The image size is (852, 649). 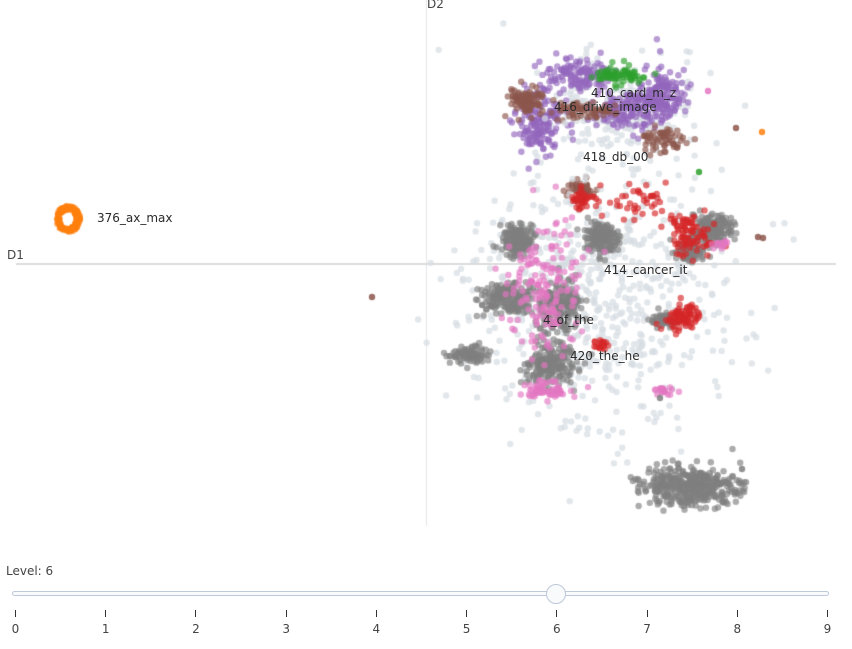 What do you see at coordinates (426, 602) in the screenshot?
I see `level-slider: Level: 6 0 1 2 3 4 5 6 7 8 9` at bounding box center [426, 602].